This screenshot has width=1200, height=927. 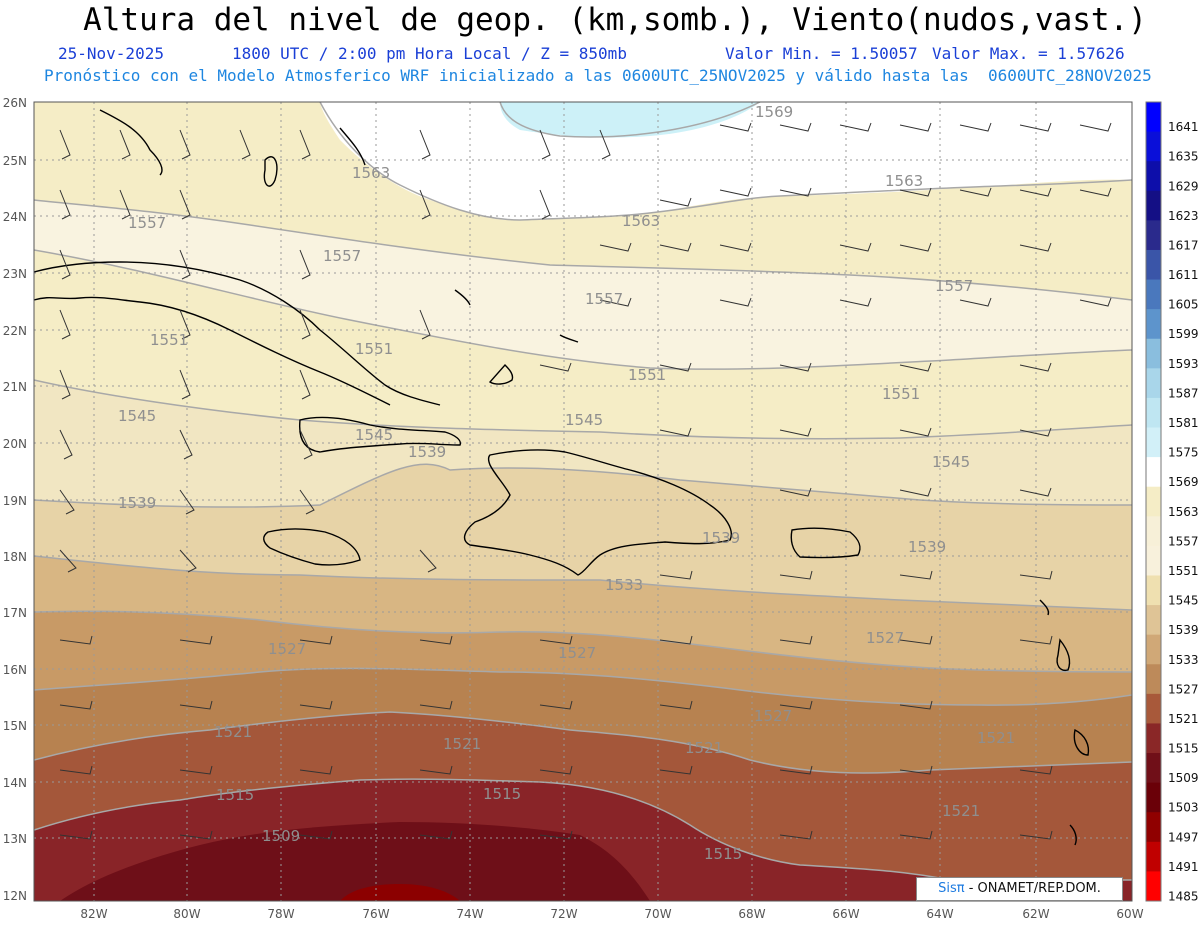 I want to click on colorbar-level-label: 1629, so click(x=1183, y=186).